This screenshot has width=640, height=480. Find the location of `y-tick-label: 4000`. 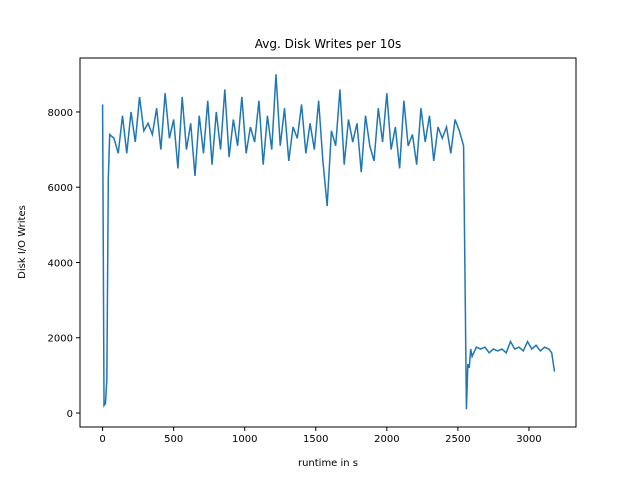

y-tick-label: 4000 is located at coordinates (60, 263).